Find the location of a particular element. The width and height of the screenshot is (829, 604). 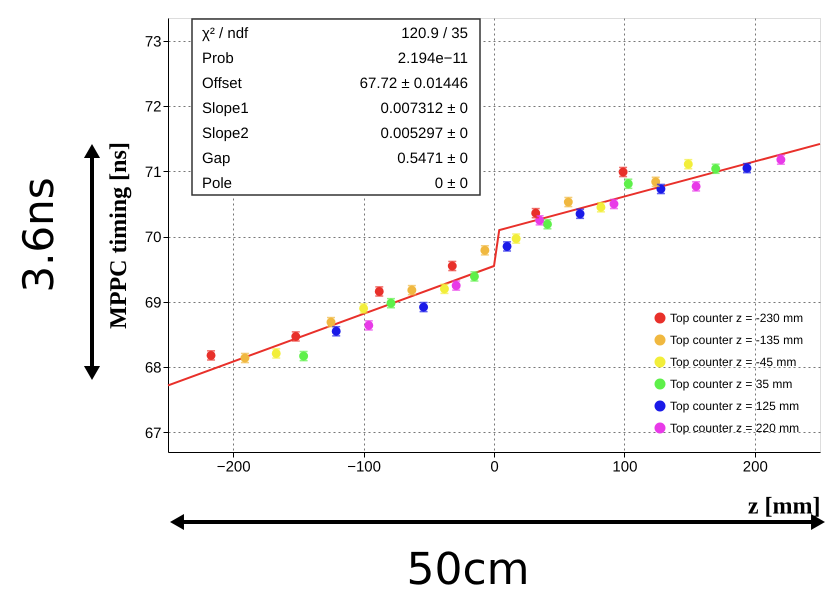

annotation: Offset is located at coordinates (222, 83).